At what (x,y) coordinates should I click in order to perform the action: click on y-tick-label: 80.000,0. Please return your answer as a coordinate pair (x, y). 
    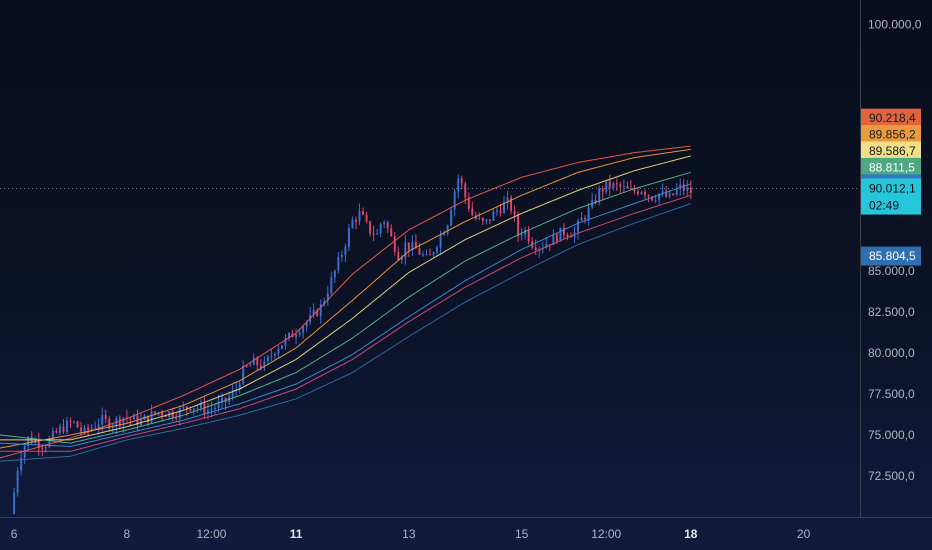
    Looking at the image, I should click on (891, 353).